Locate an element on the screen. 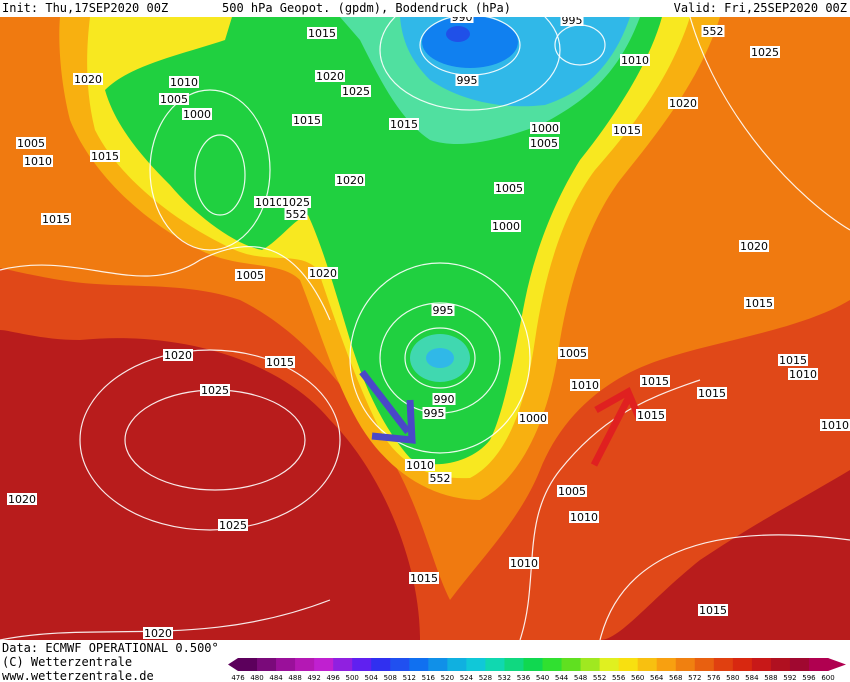 This screenshot has height=682, width=850. isobar-label: 1025 is located at coordinates (296, 202).